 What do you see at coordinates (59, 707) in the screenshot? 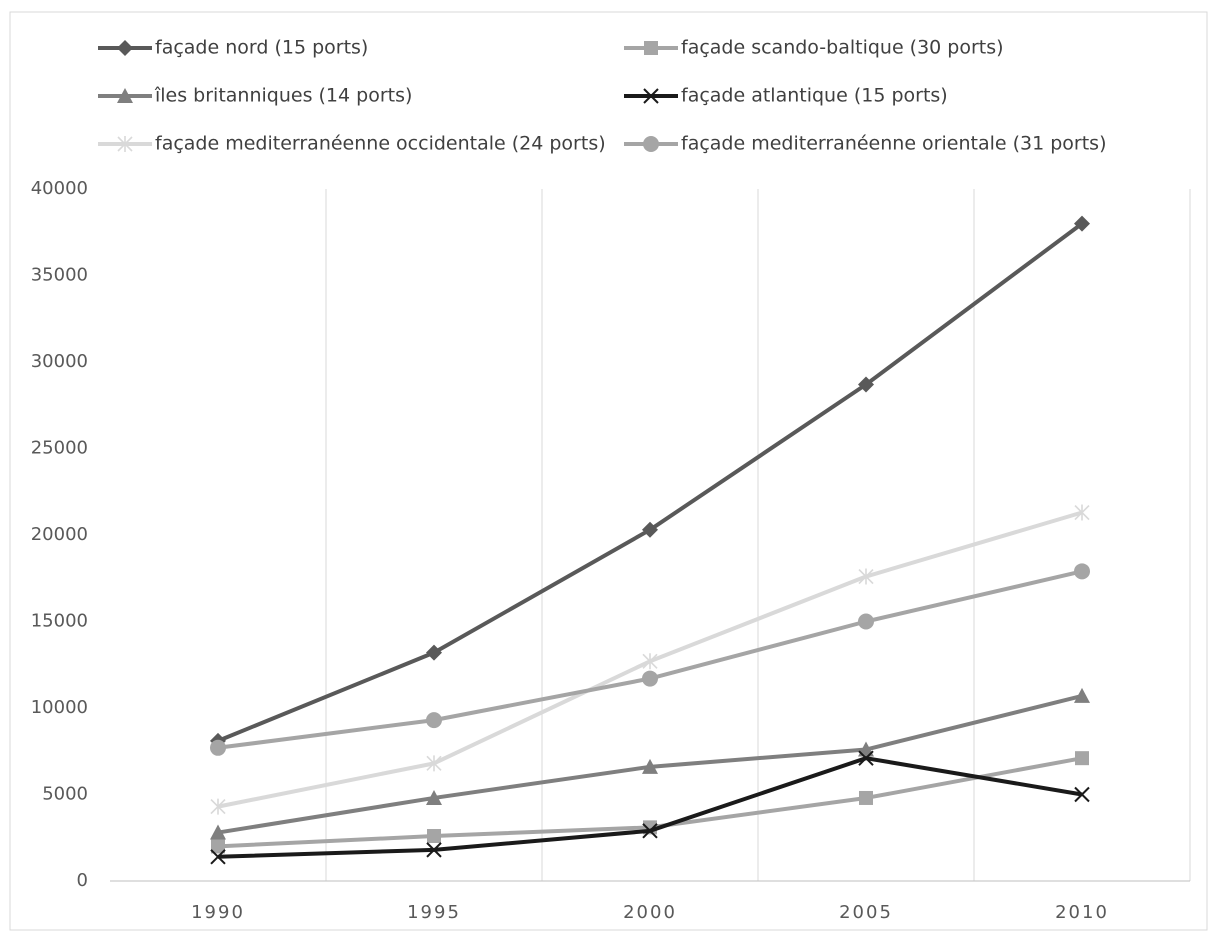
I see `y-tick-label: 10000` at bounding box center [59, 707].